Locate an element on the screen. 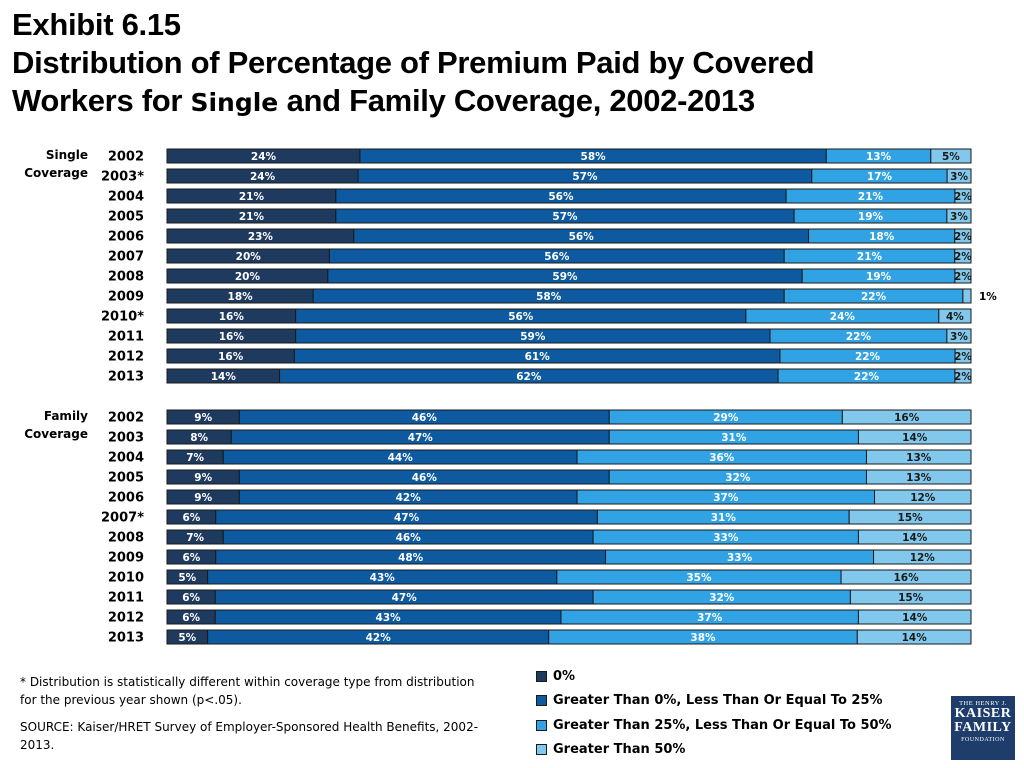  year-label: 2013 is located at coordinates (126, 377).